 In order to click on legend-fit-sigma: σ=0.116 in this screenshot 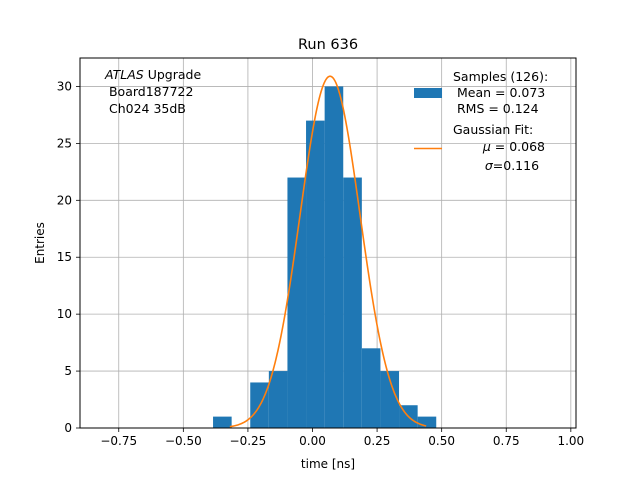, I will do `click(508, 165)`.